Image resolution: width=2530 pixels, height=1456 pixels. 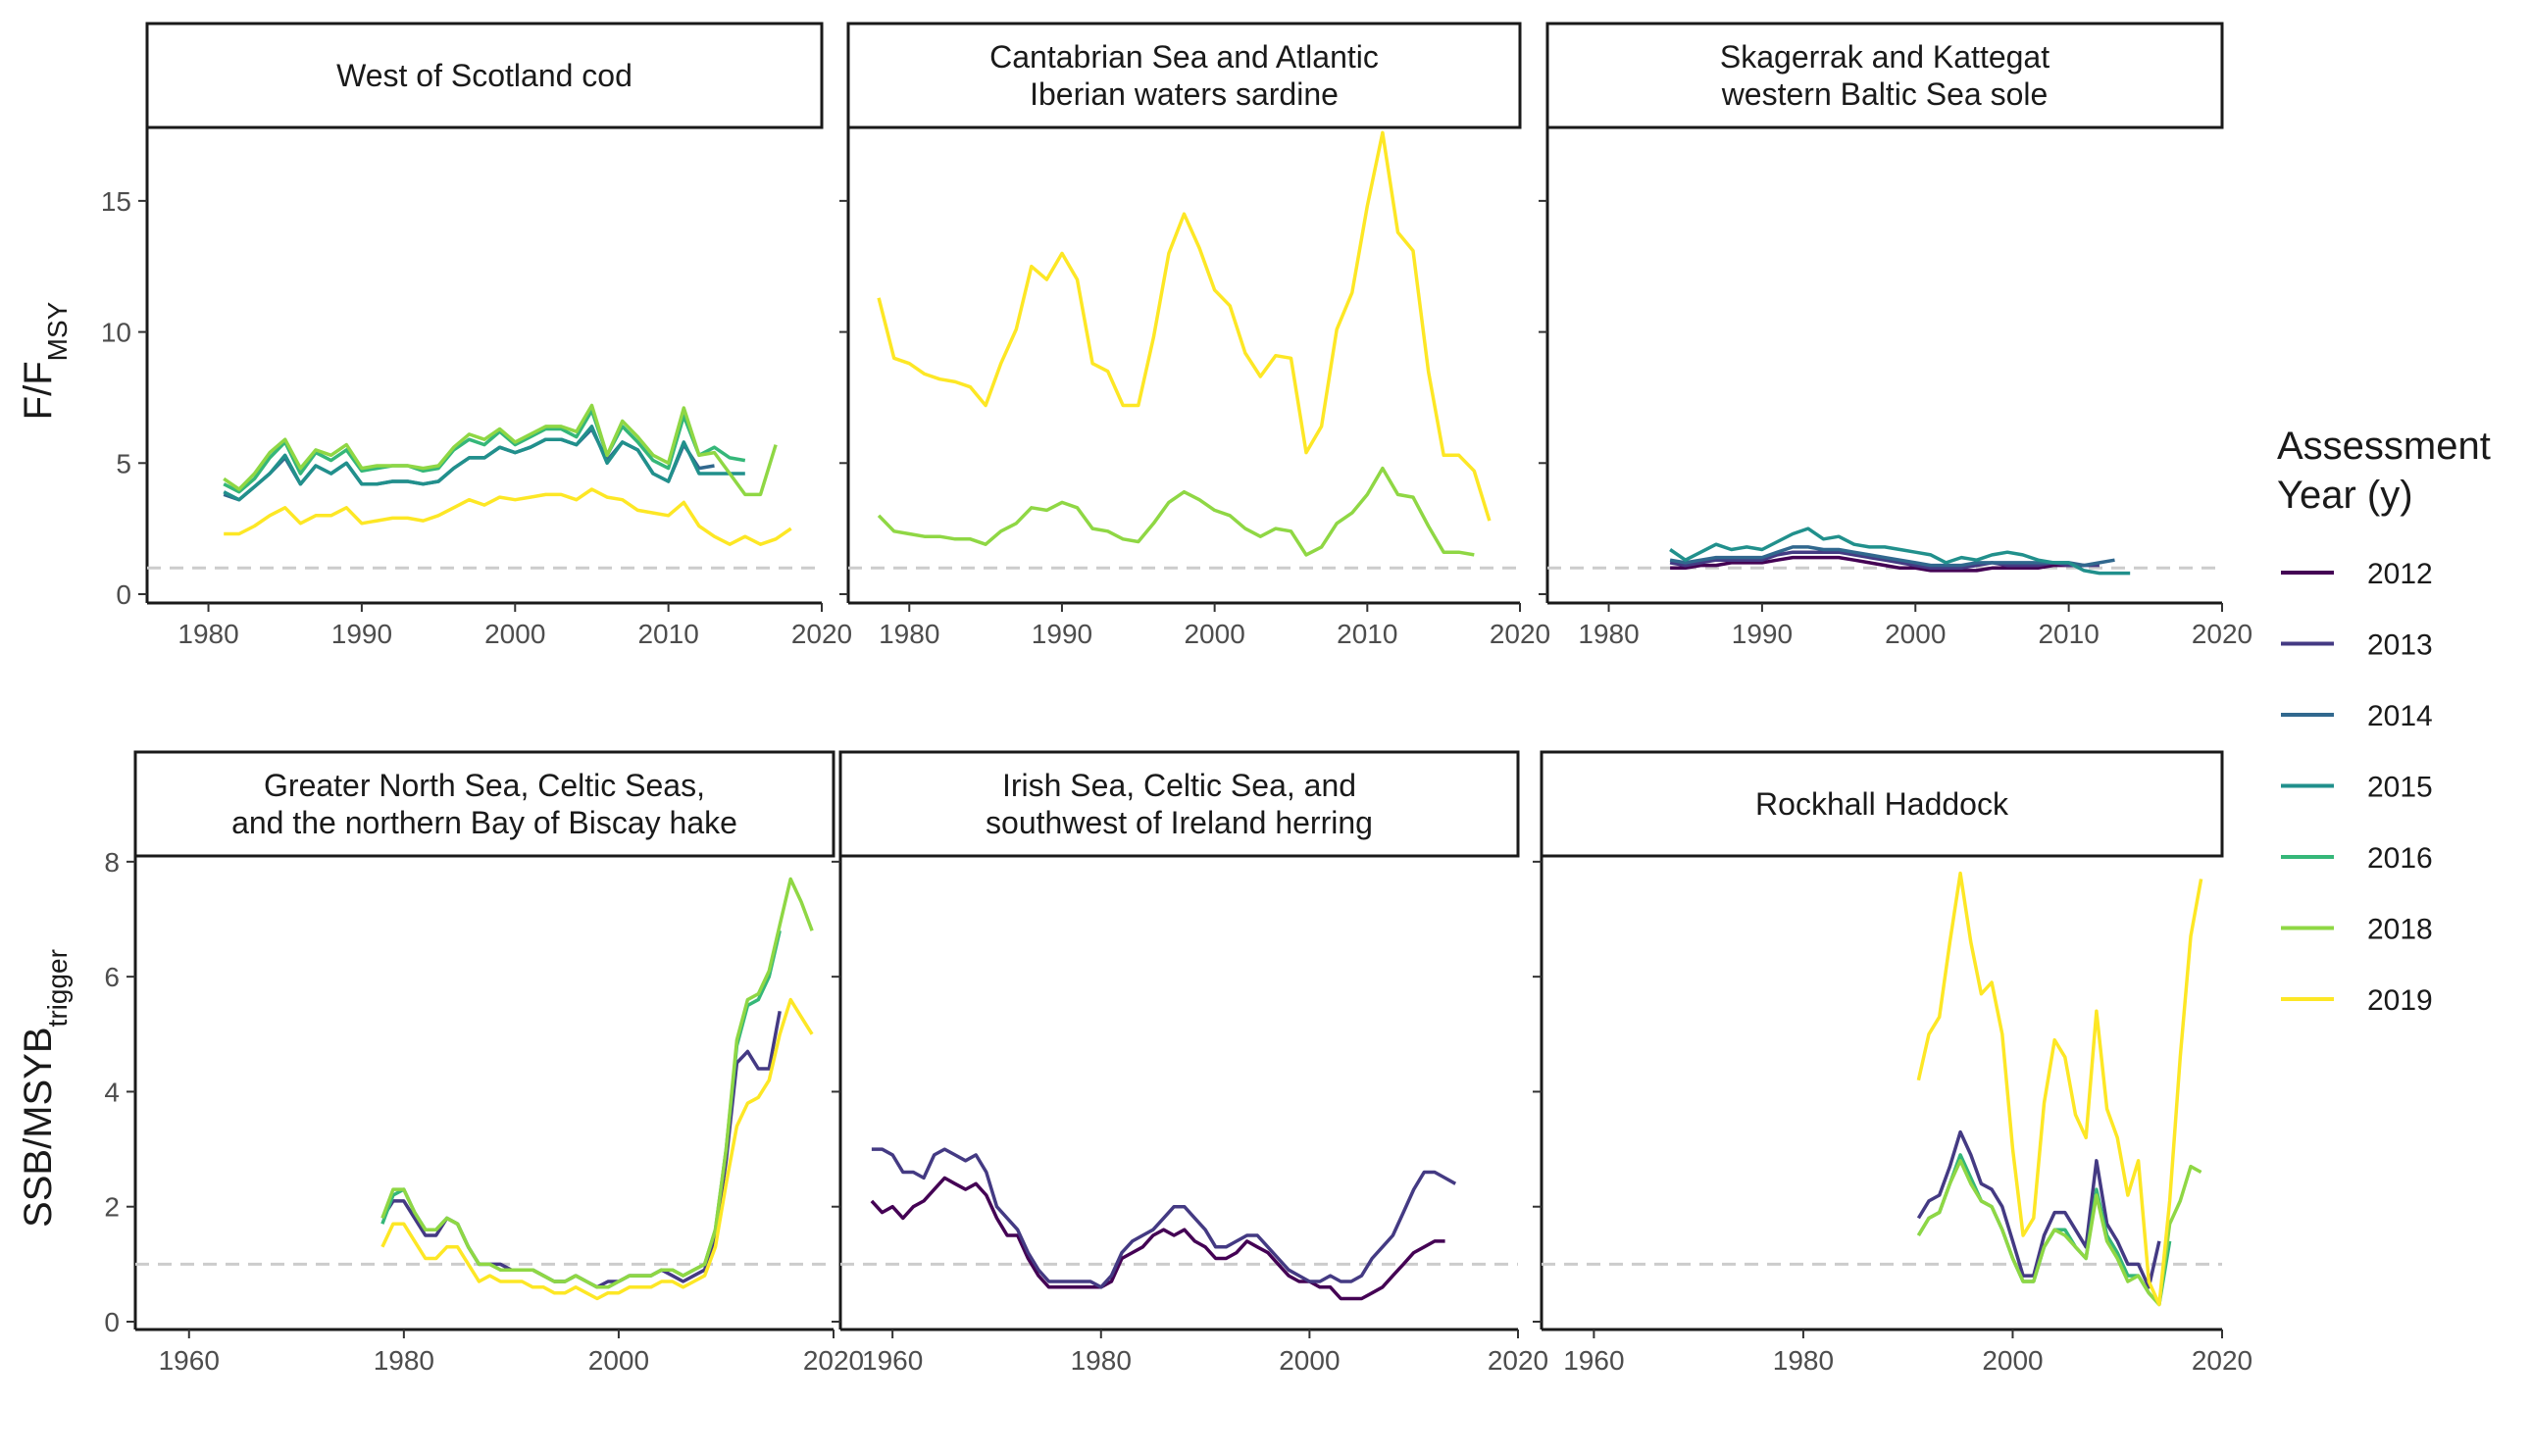 What do you see at coordinates (112, 862) in the screenshot?
I see `y-tick-label: 8` at bounding box center [112, 862].